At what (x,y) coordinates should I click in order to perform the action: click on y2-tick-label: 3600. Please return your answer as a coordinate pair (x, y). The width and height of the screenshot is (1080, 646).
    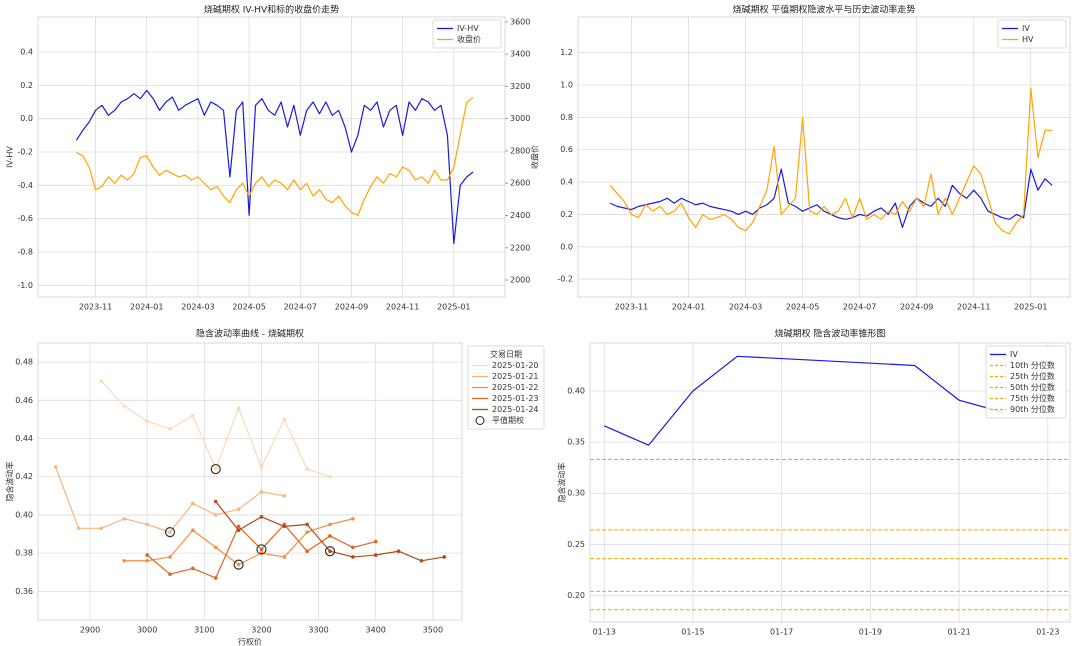
    Looking at the image, I should click on (520, 21).